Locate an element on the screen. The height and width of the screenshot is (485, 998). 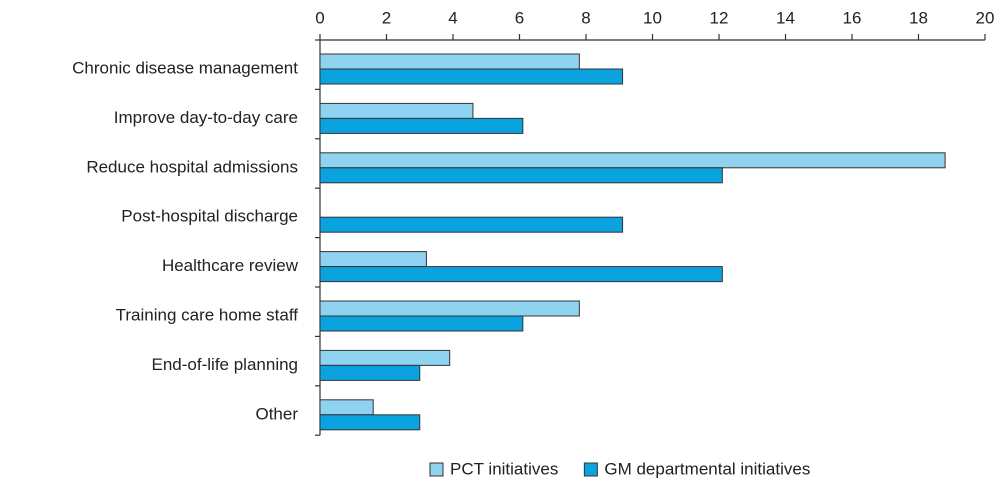
y-tick-label: Training care home staff is located at coordinates (207, 314).